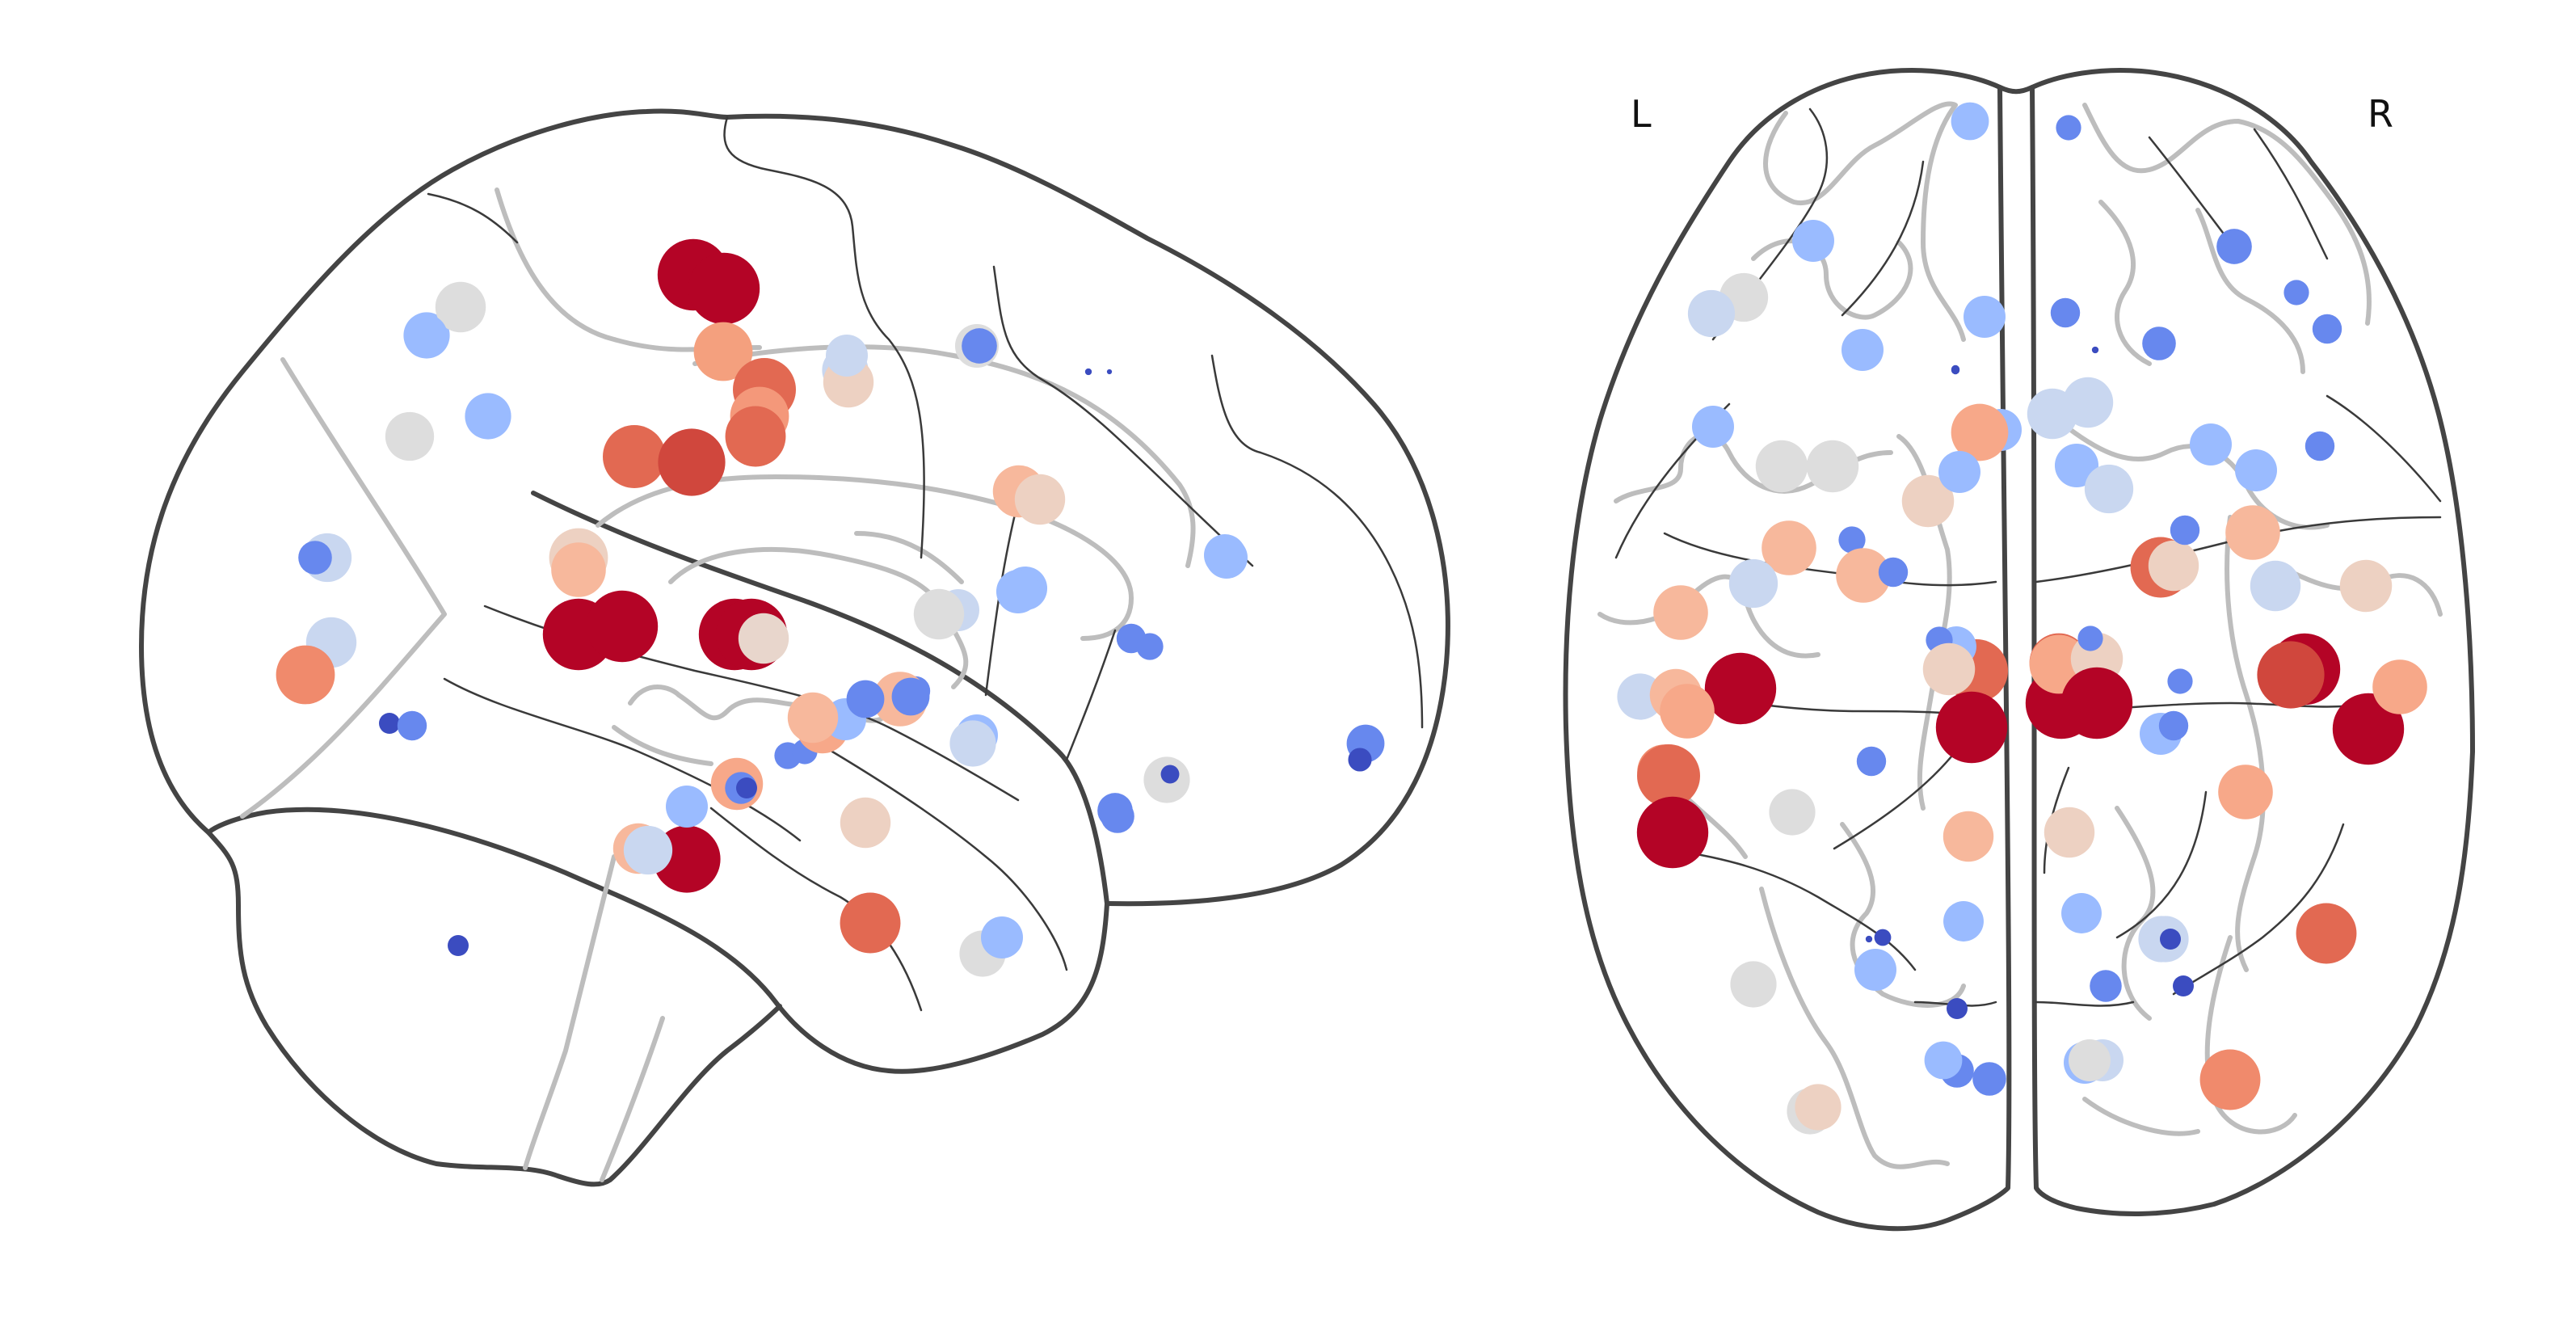 The width and height of the screenshot is (2576, 1327). What do you see at coordinates (657, 940) in the screenshot?
I see `sagittal-temporal-outline` at bounding box center [657, 940].